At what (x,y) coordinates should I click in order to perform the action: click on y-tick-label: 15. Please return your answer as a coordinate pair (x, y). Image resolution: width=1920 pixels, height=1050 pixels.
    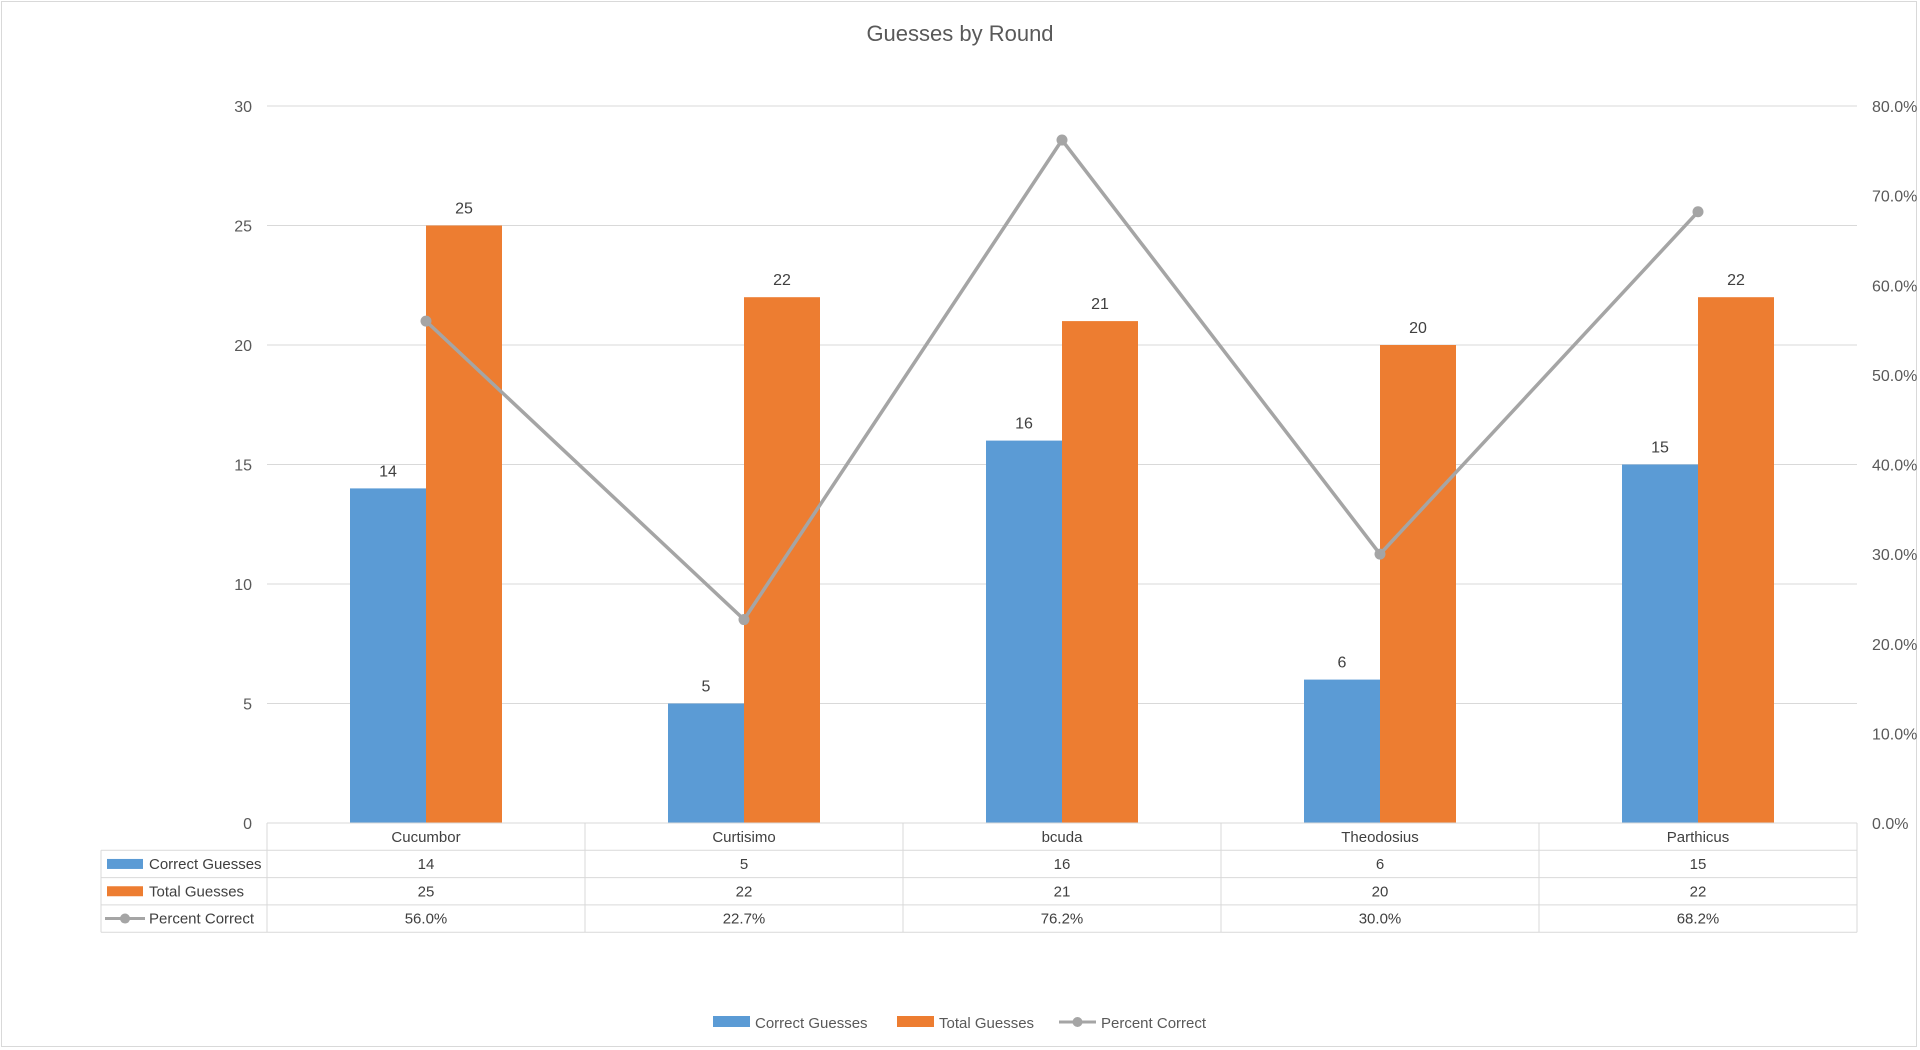
    Looking at the image, I should click on (243, 466).